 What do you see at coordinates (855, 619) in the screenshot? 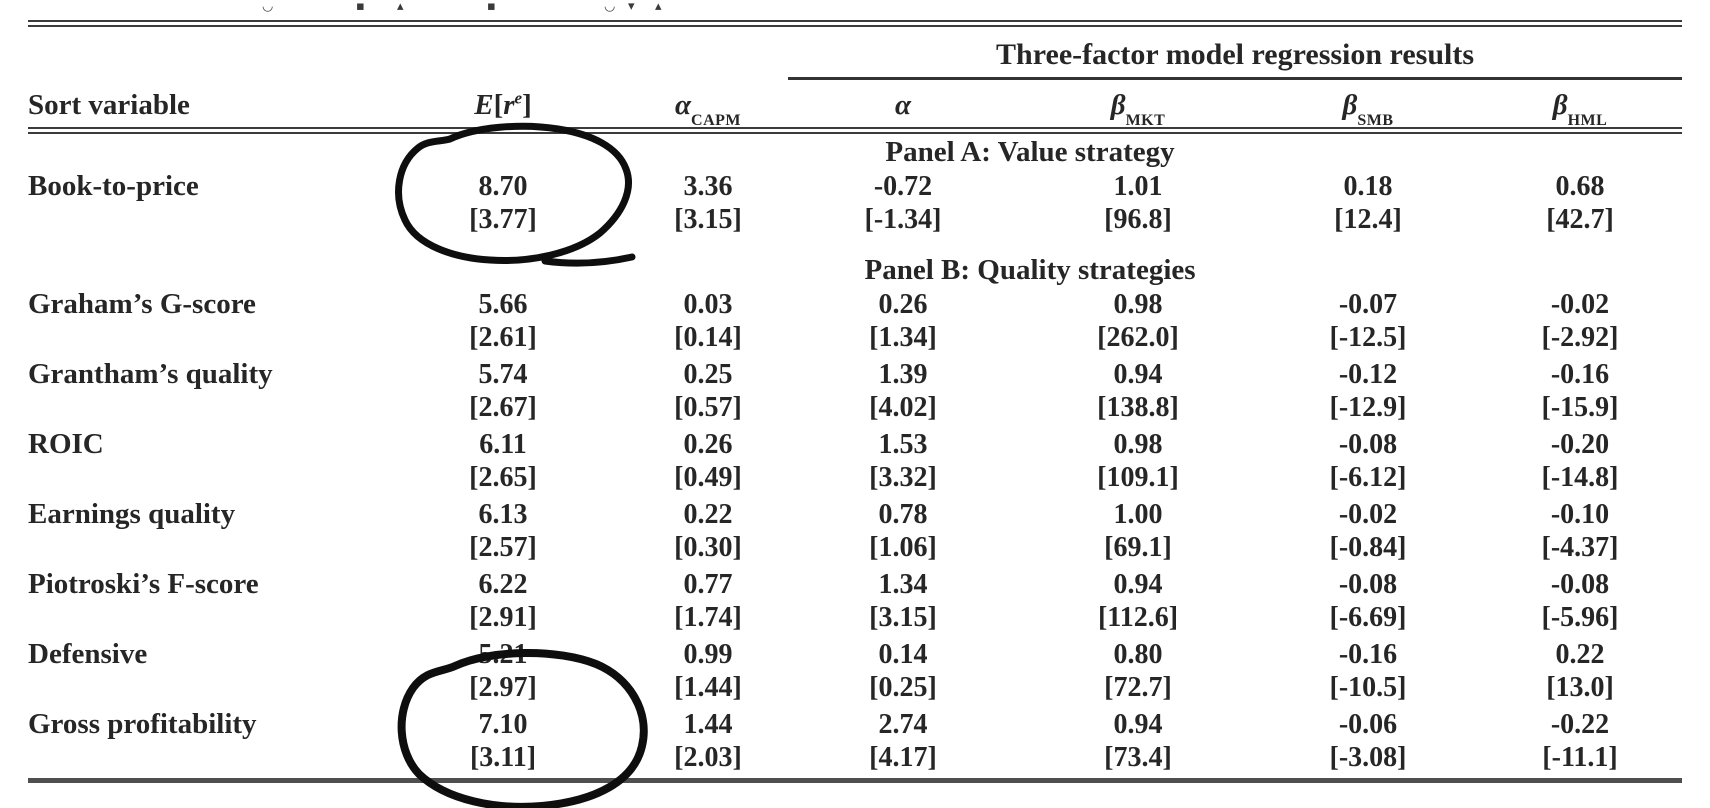
I see `table-row-tstats: [2.91] [1.74] [3.15] [112.6] [-6.69] [-5.96]` at bounding box center [855, 619].